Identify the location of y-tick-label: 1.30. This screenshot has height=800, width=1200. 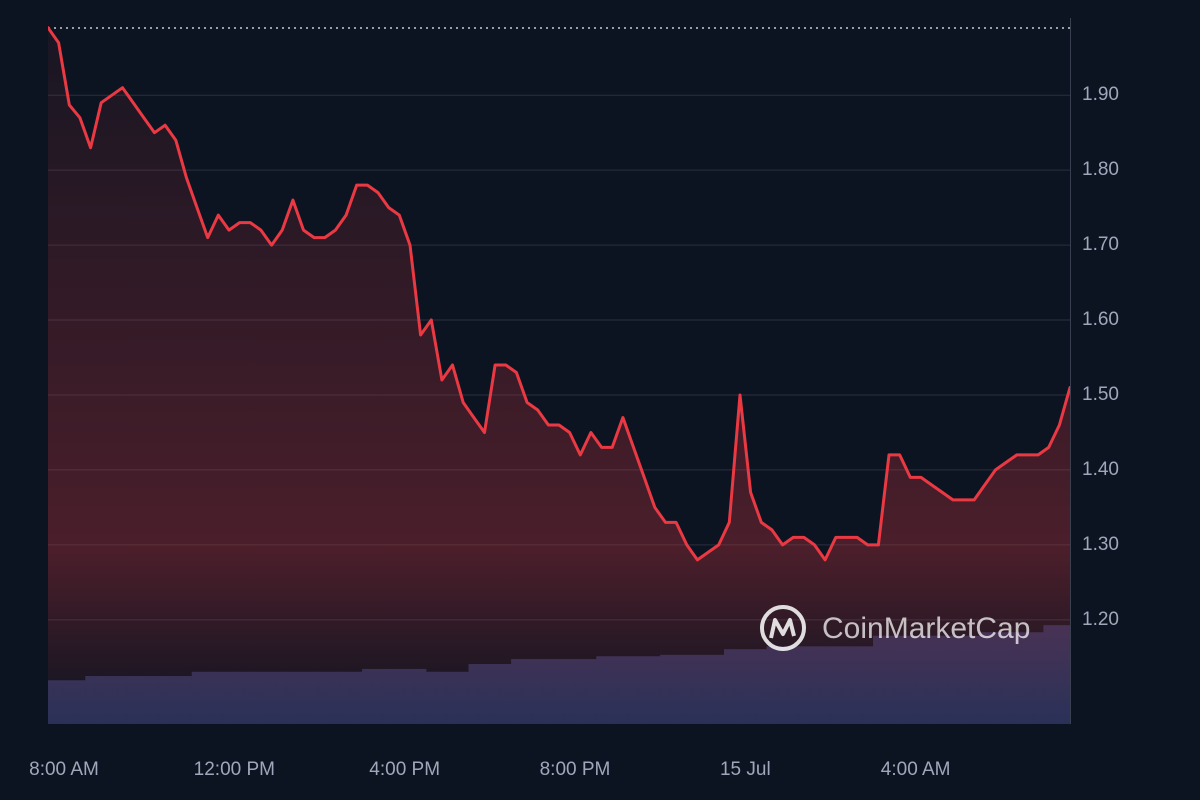
(1100, 544).